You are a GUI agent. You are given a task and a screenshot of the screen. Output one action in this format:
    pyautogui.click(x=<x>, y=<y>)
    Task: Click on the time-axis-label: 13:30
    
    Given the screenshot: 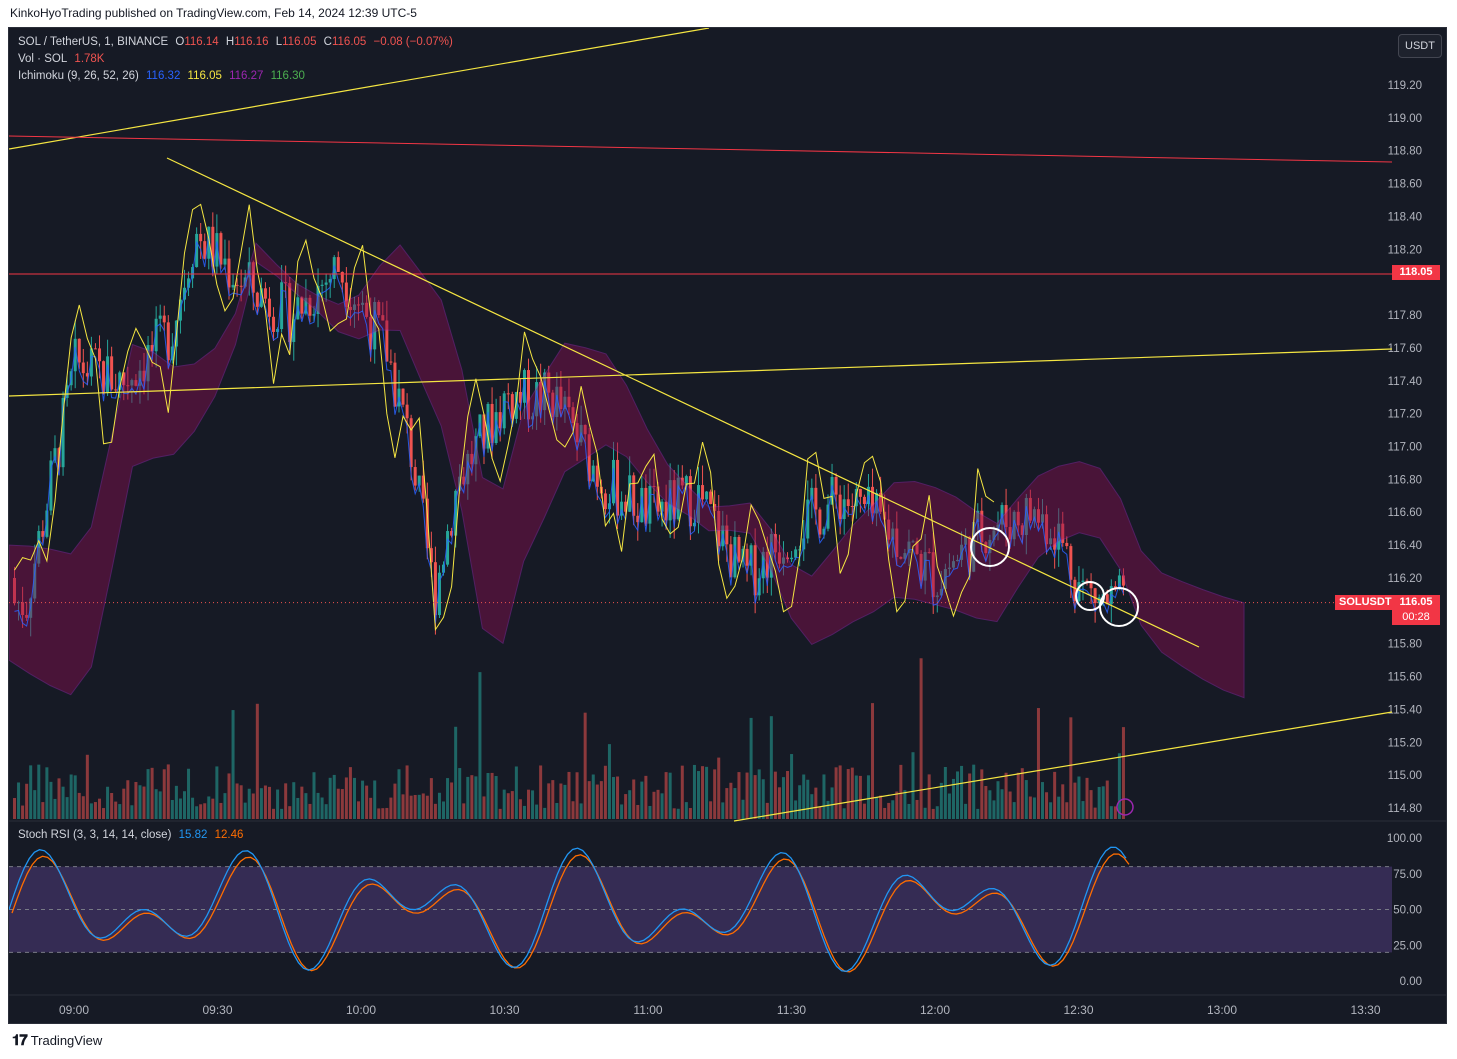 What is the action you would take?
    pyautogui.click(x=1365, y=1010)
    